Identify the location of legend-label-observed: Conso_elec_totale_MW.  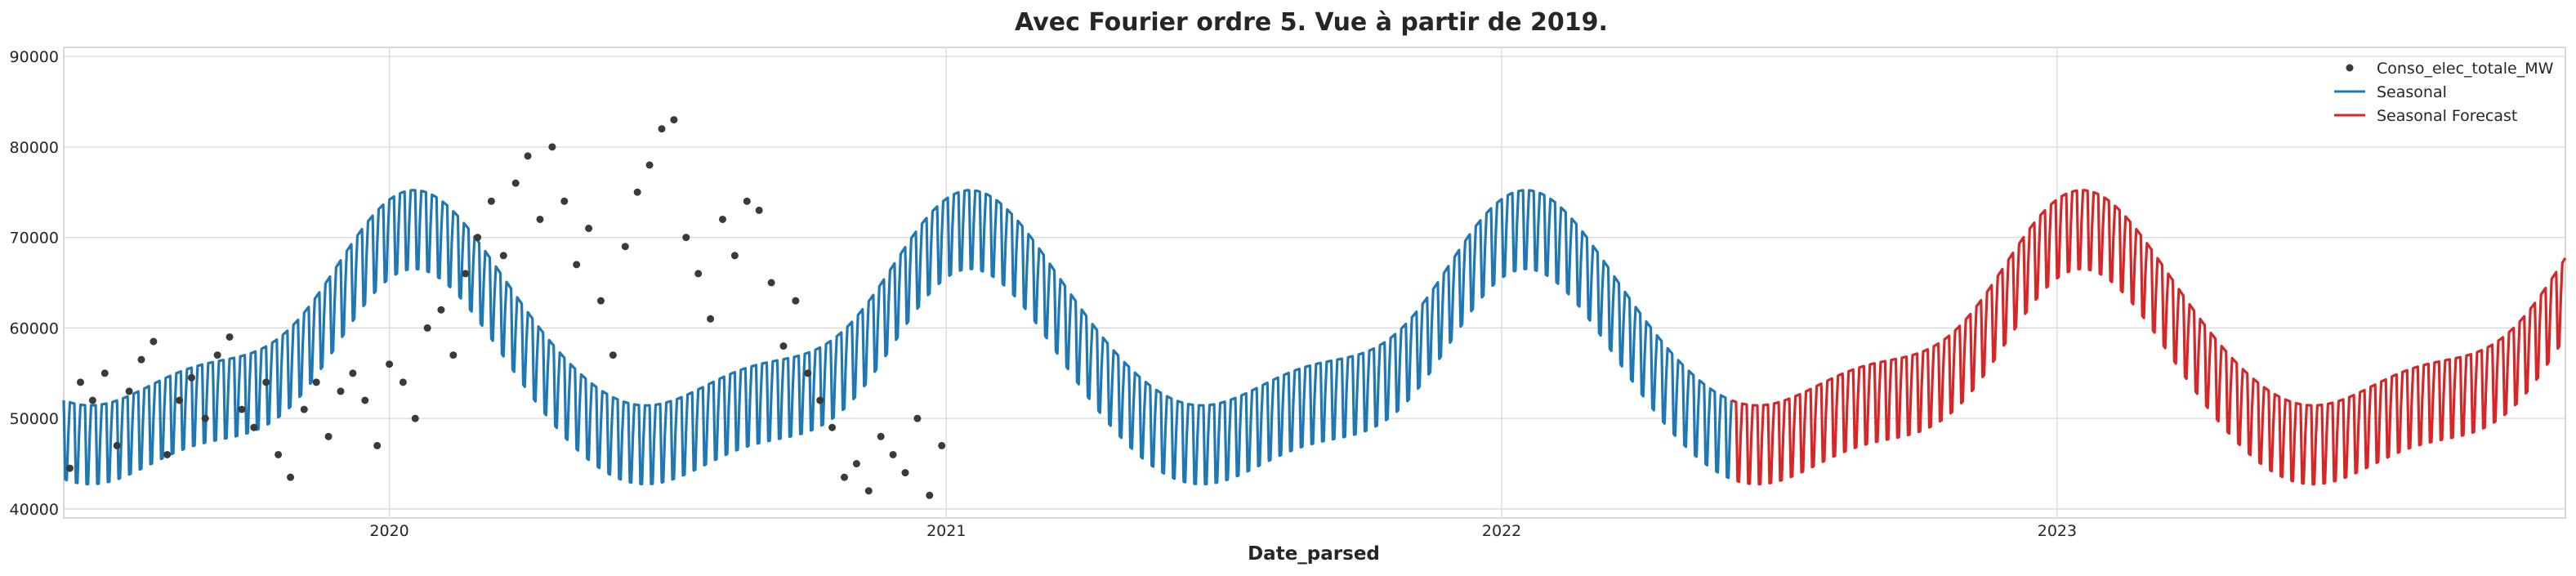
(2466, 69).